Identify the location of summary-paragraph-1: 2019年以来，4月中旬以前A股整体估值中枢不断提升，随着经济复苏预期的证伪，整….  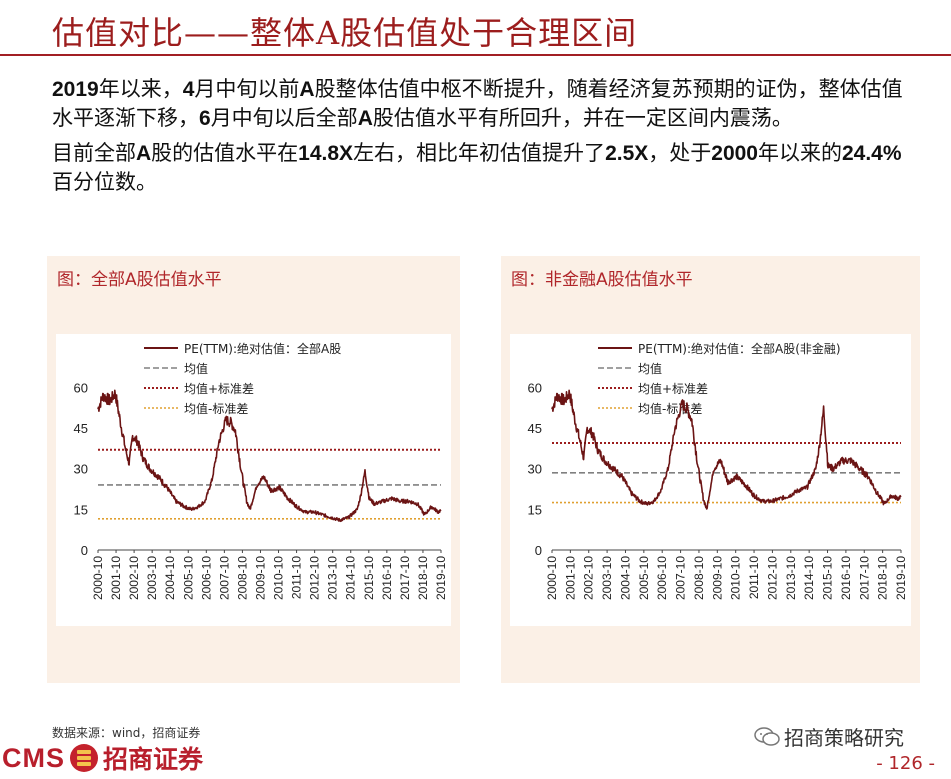
(487, 104).